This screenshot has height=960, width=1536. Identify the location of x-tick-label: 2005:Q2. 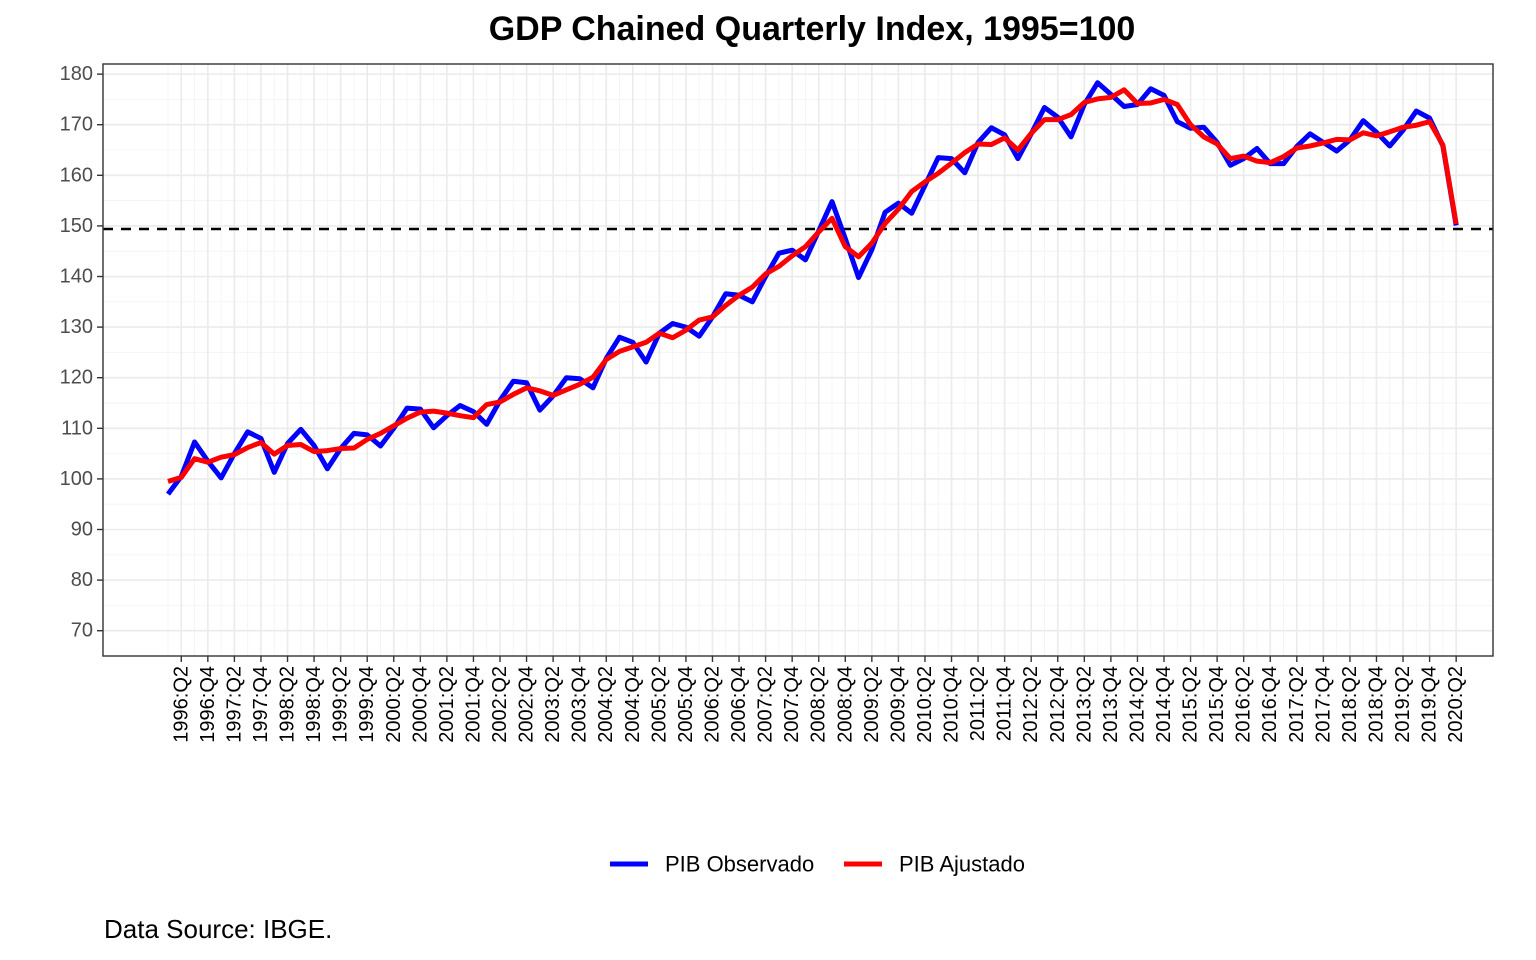
(659, 704).